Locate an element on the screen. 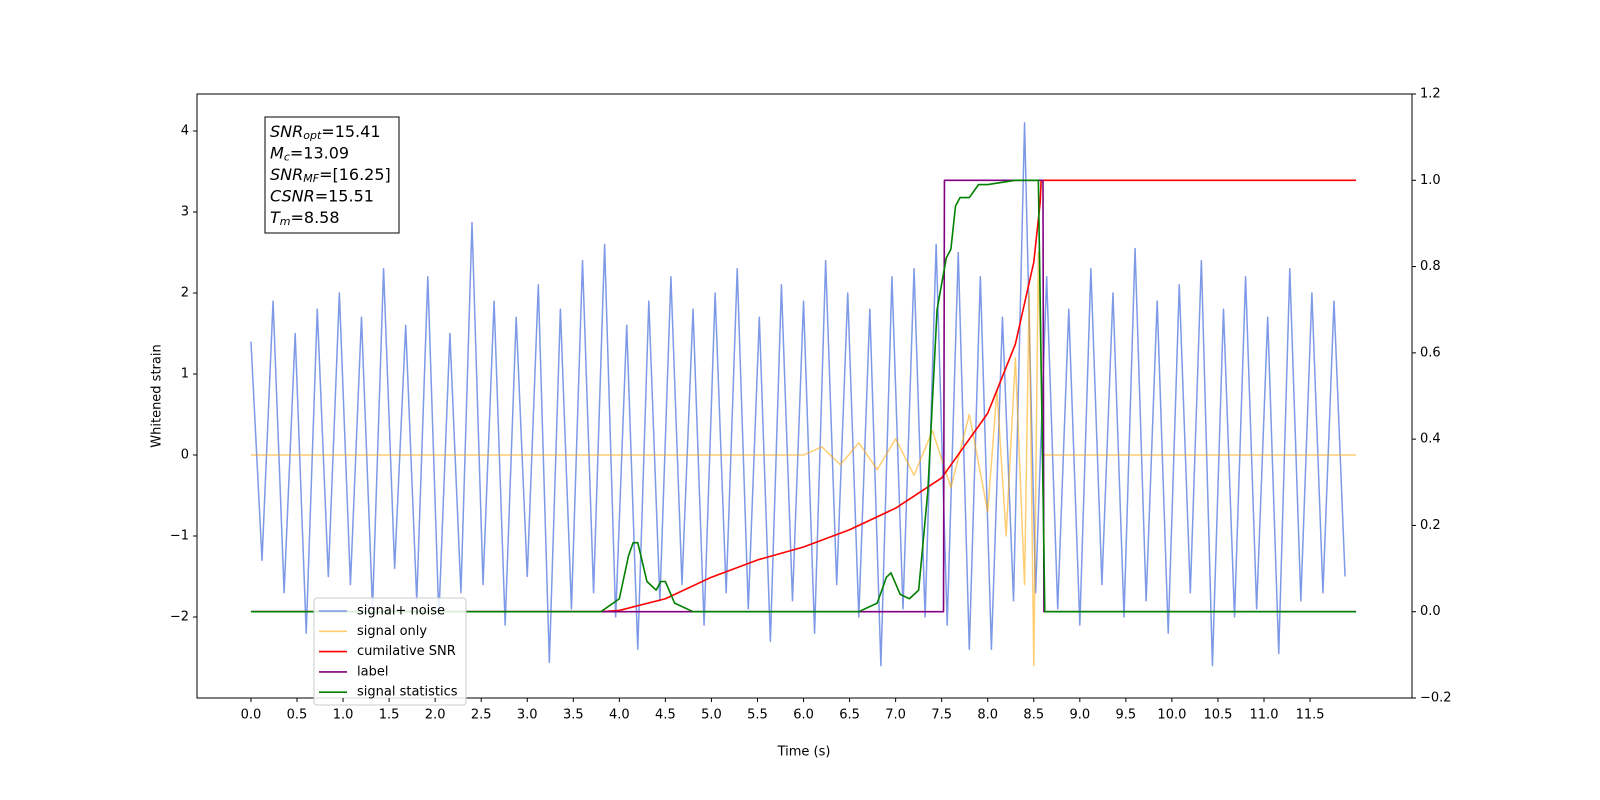 This screenshot has width=1600, height=800. y-tick-label: 4 is located at coordinates (185, 131).